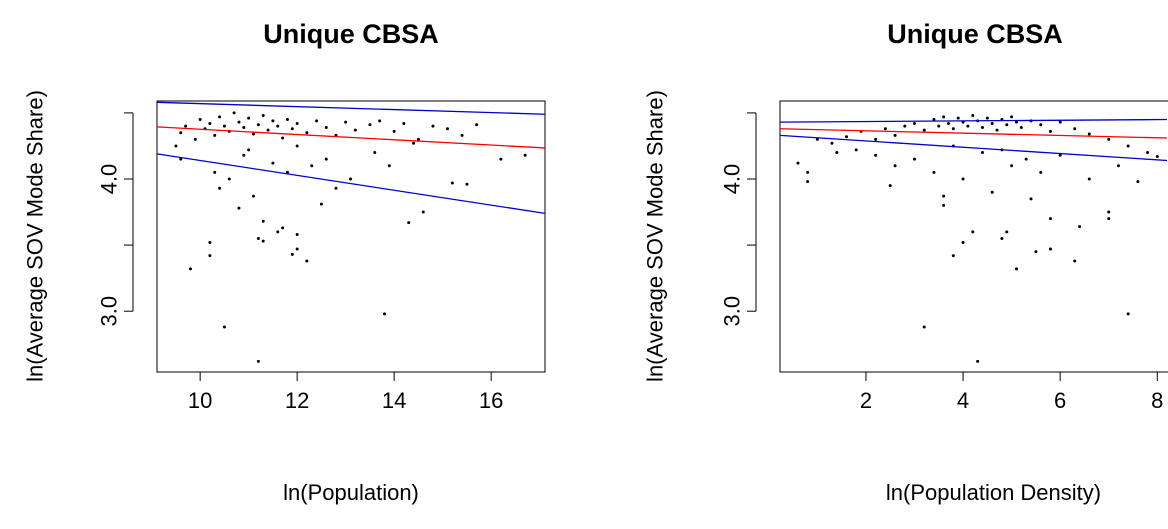 The height and width of the screenshot is (529, 1168). I want to click on y-tick-label: 3.0, so click(732, 311).